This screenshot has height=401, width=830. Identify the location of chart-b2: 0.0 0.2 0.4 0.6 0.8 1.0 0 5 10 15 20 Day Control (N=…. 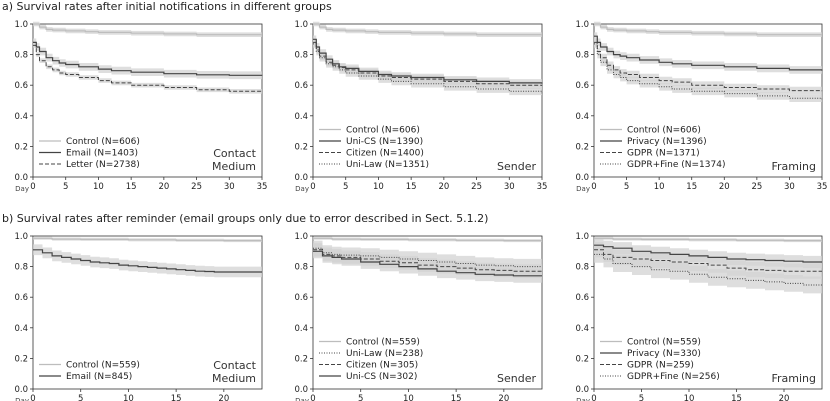
(418, 316).